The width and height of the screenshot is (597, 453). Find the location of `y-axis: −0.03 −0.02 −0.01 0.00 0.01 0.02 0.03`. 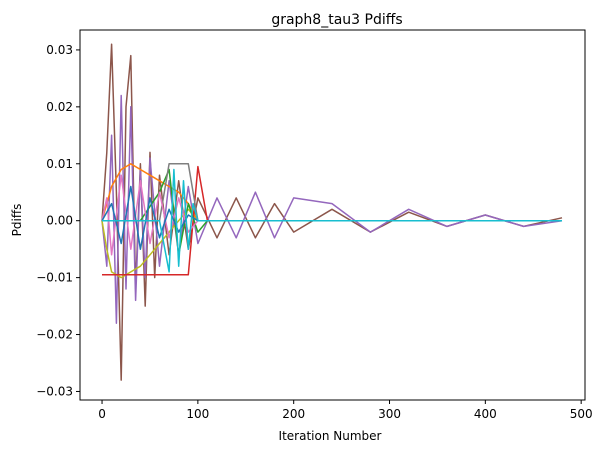

y-axis: −0.03 −0.02 −0.01 0.00 0.01 0.02 0.03 is located at coordinates (58, 220).